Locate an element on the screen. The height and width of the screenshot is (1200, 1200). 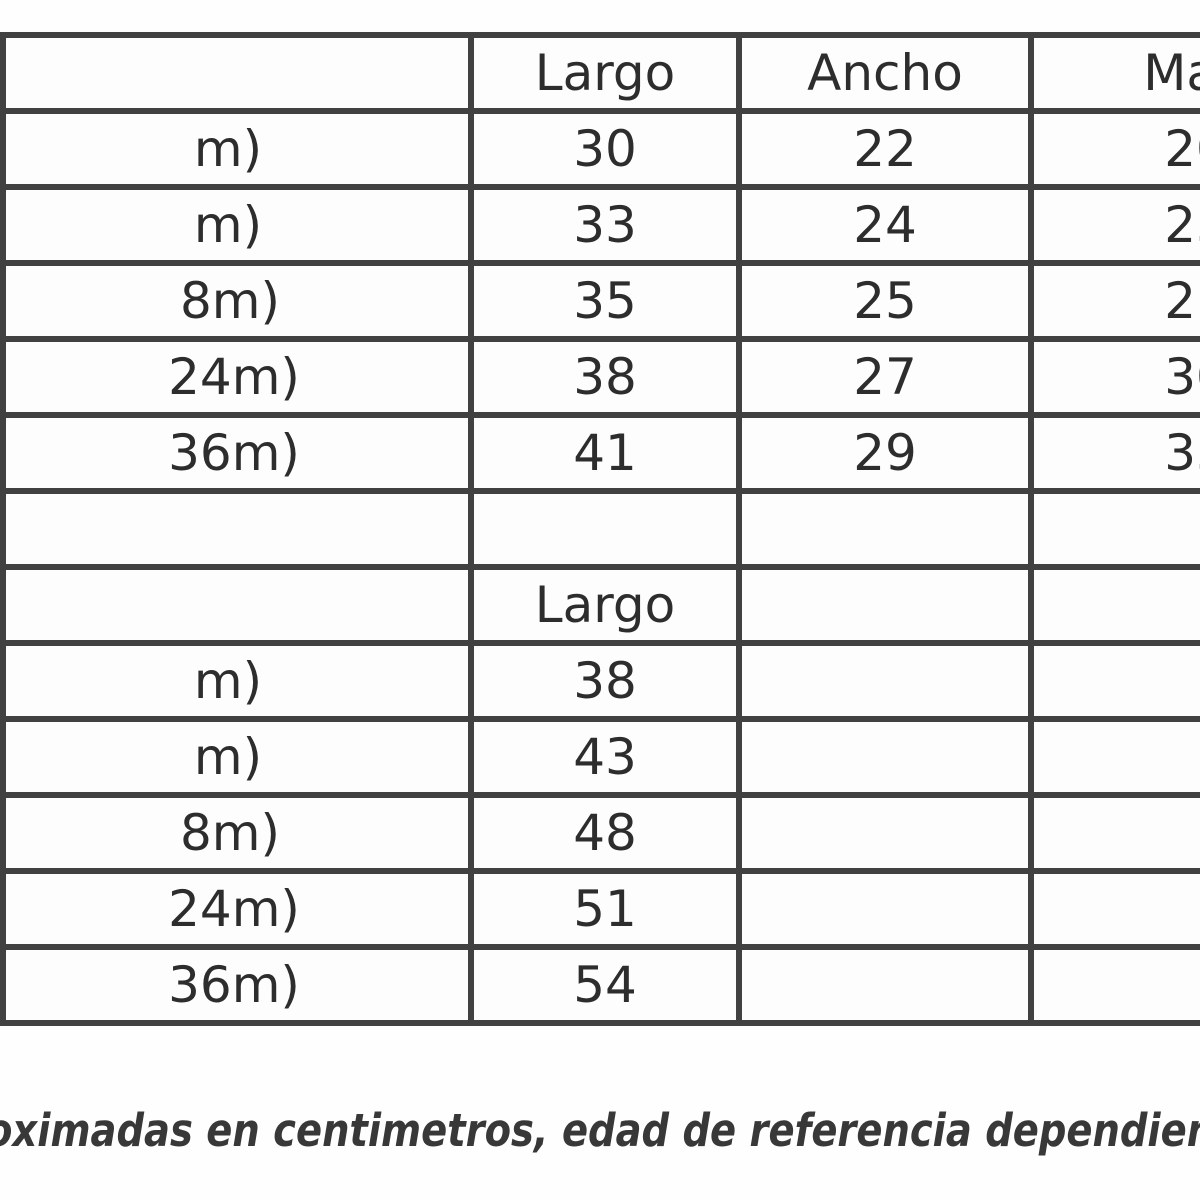
ancho-column-header: Ancho is located at coordinates (885, 73).